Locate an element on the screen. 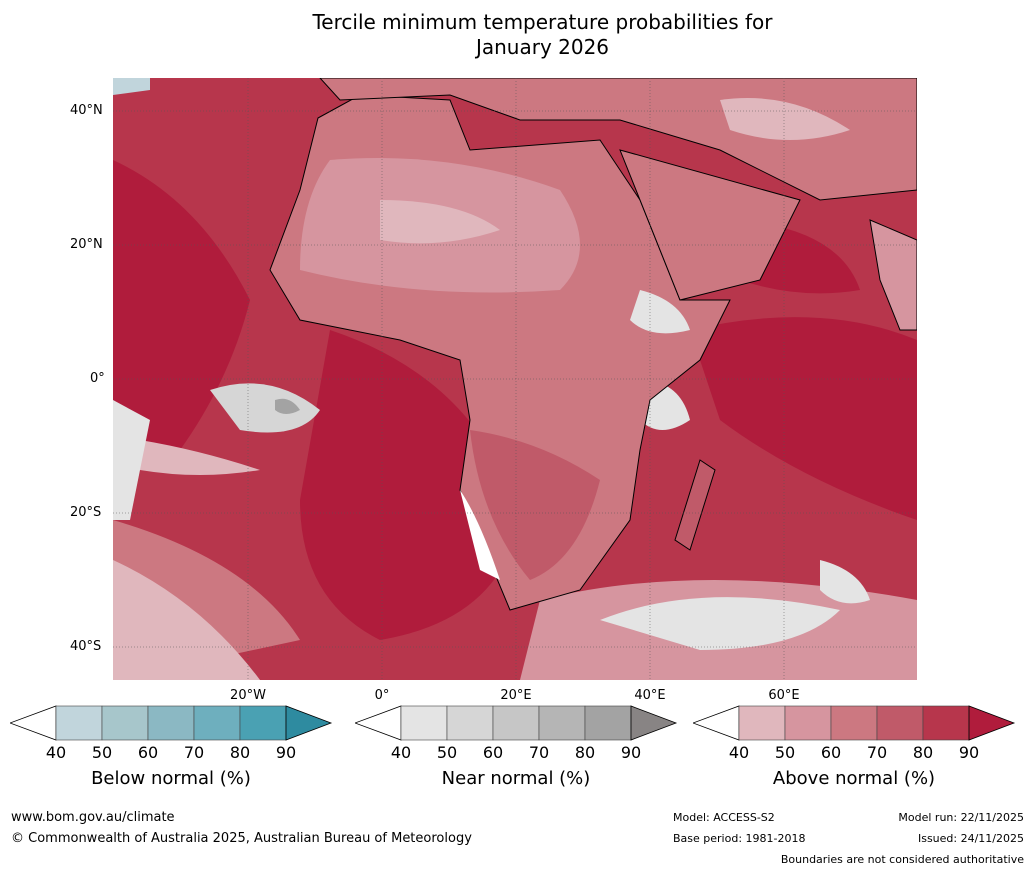 This screenshot has height=873, width=1035. lat-label: 40°S is located at coordinates (86, 646).